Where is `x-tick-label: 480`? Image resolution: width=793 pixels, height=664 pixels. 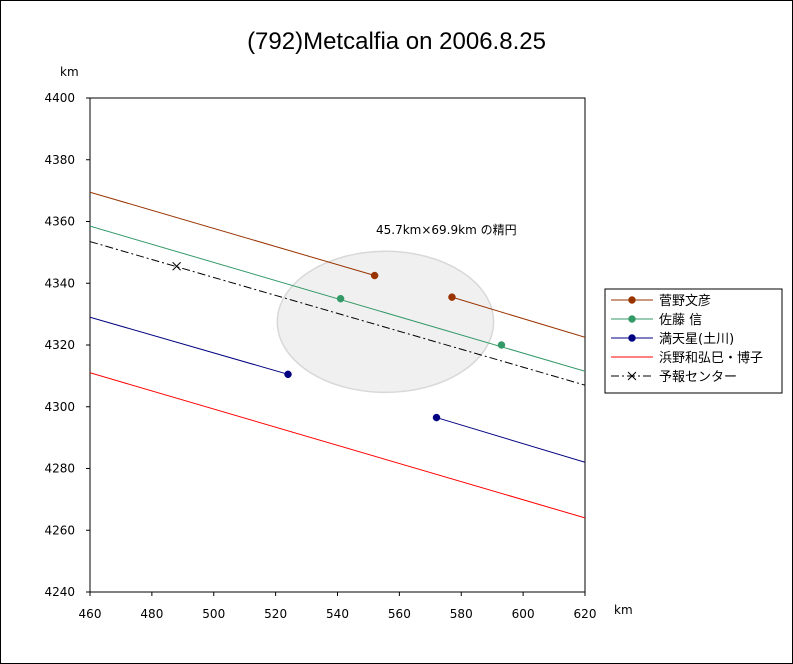 x-tick-label: 480 is located at coordinates (151, 614).